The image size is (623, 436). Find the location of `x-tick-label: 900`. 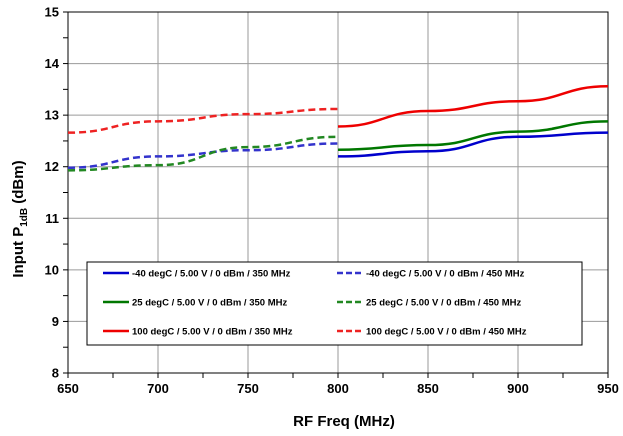

x-tick-label: 900 is located at coordinates (518, 388).